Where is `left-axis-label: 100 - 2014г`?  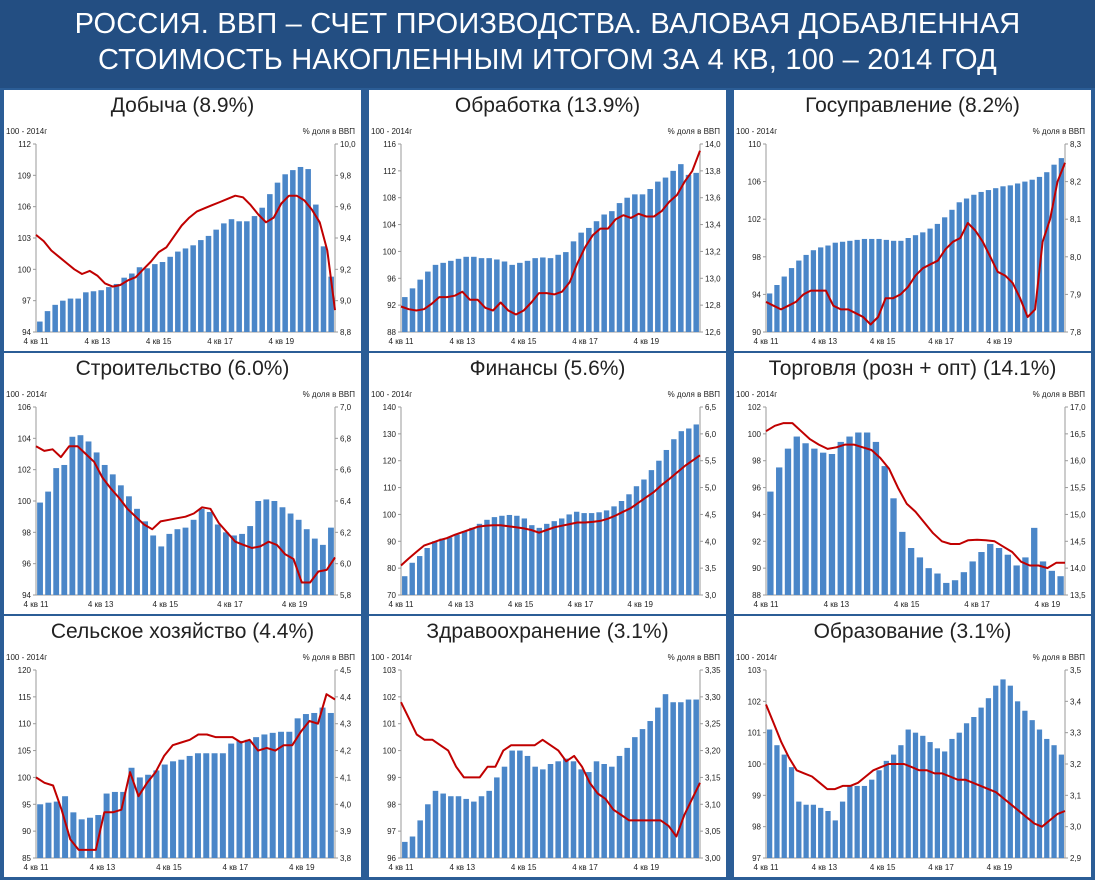
left-axis-label: 100 - 2014г is located at coordinates (756, 657).